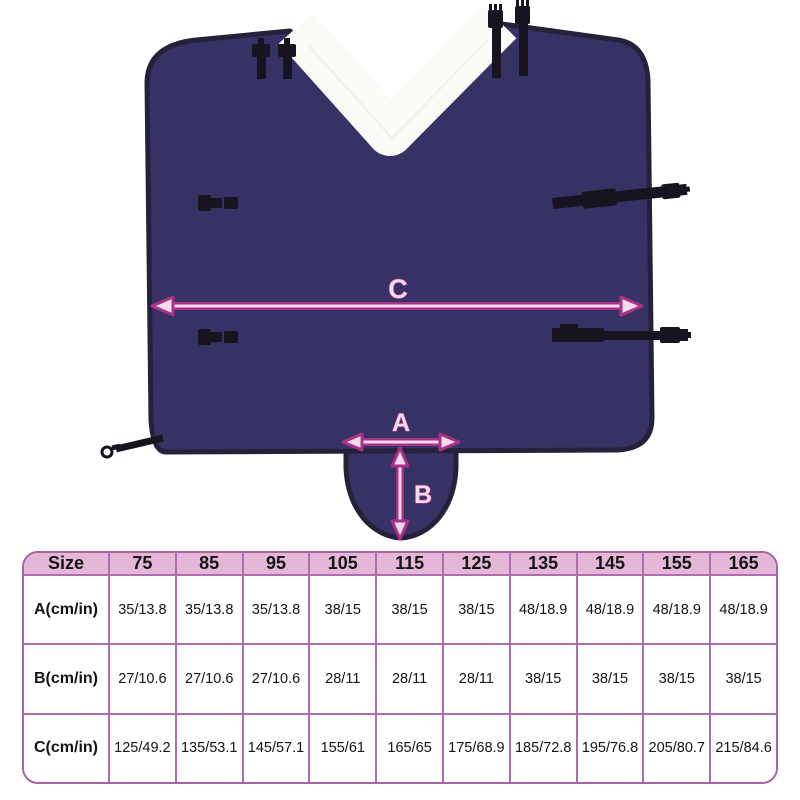 This screenshot has width=800, height=800. Describe the element at coordinates (141, 563) in the screenshot. I see `size-column-header: 75` at that location.